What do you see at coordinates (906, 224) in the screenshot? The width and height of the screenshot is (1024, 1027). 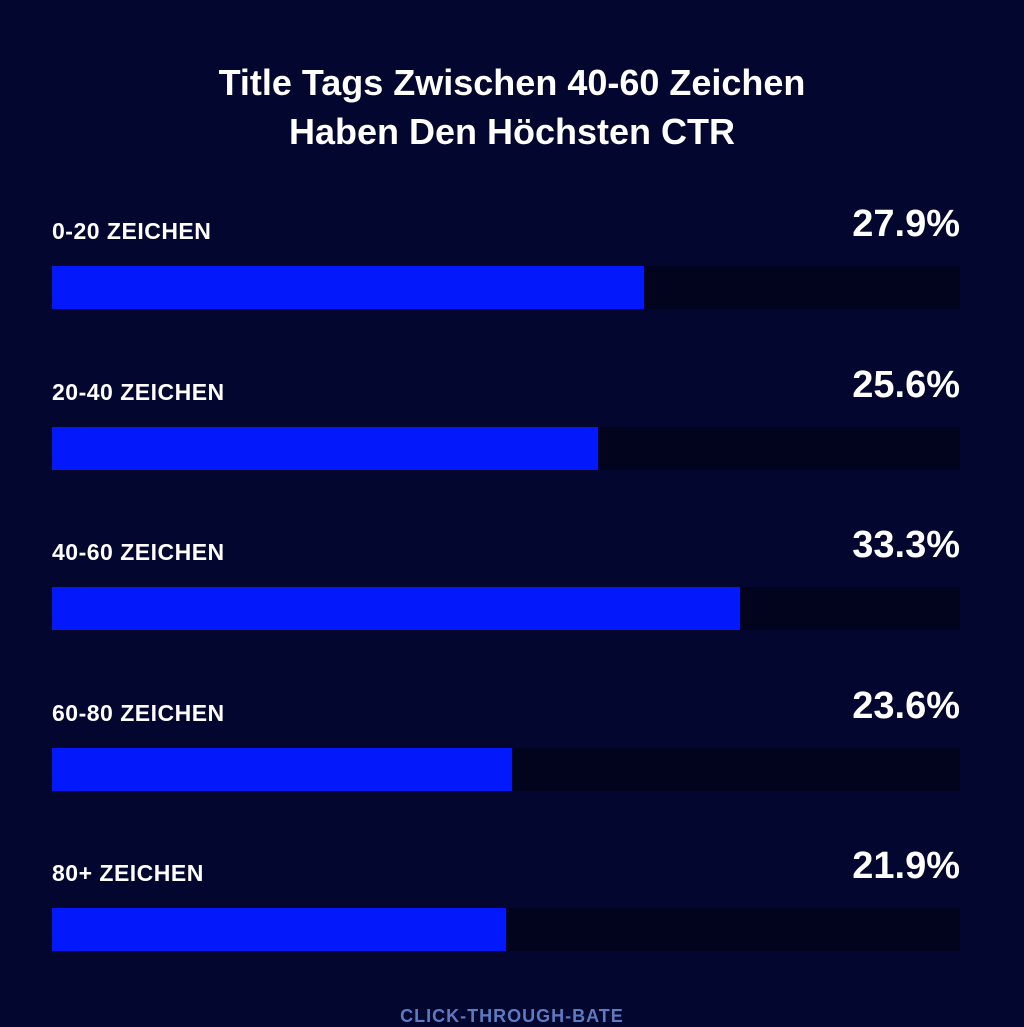 I see `bar-value-label: 27.9%` at bounding box center [906, 224].